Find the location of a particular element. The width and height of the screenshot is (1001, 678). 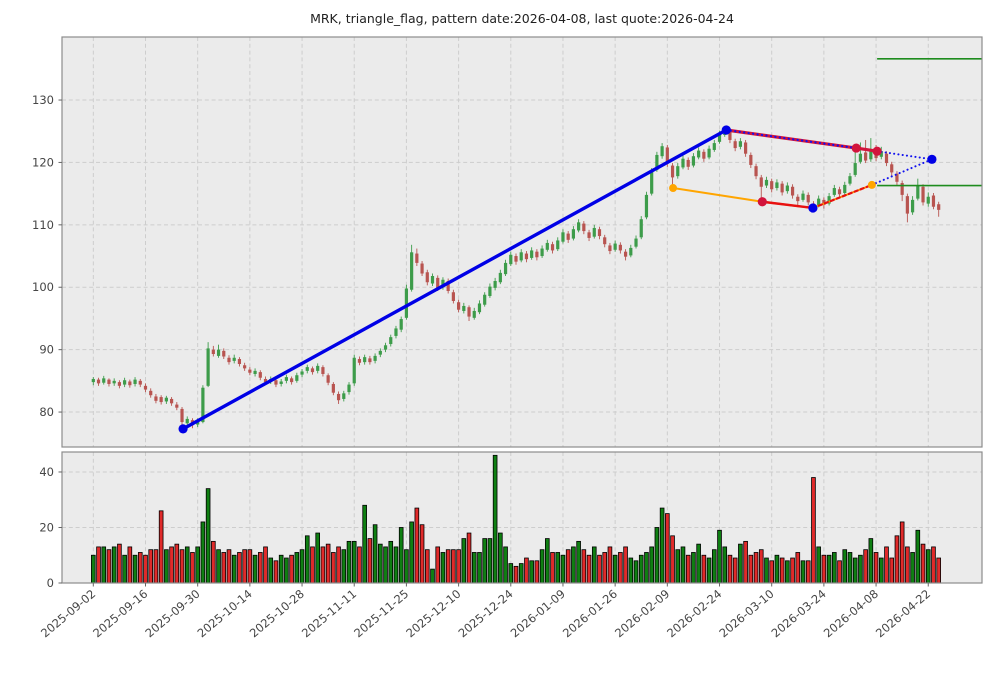

date-tick-label: 2025-11-11 is located at coordinates (329, 614).